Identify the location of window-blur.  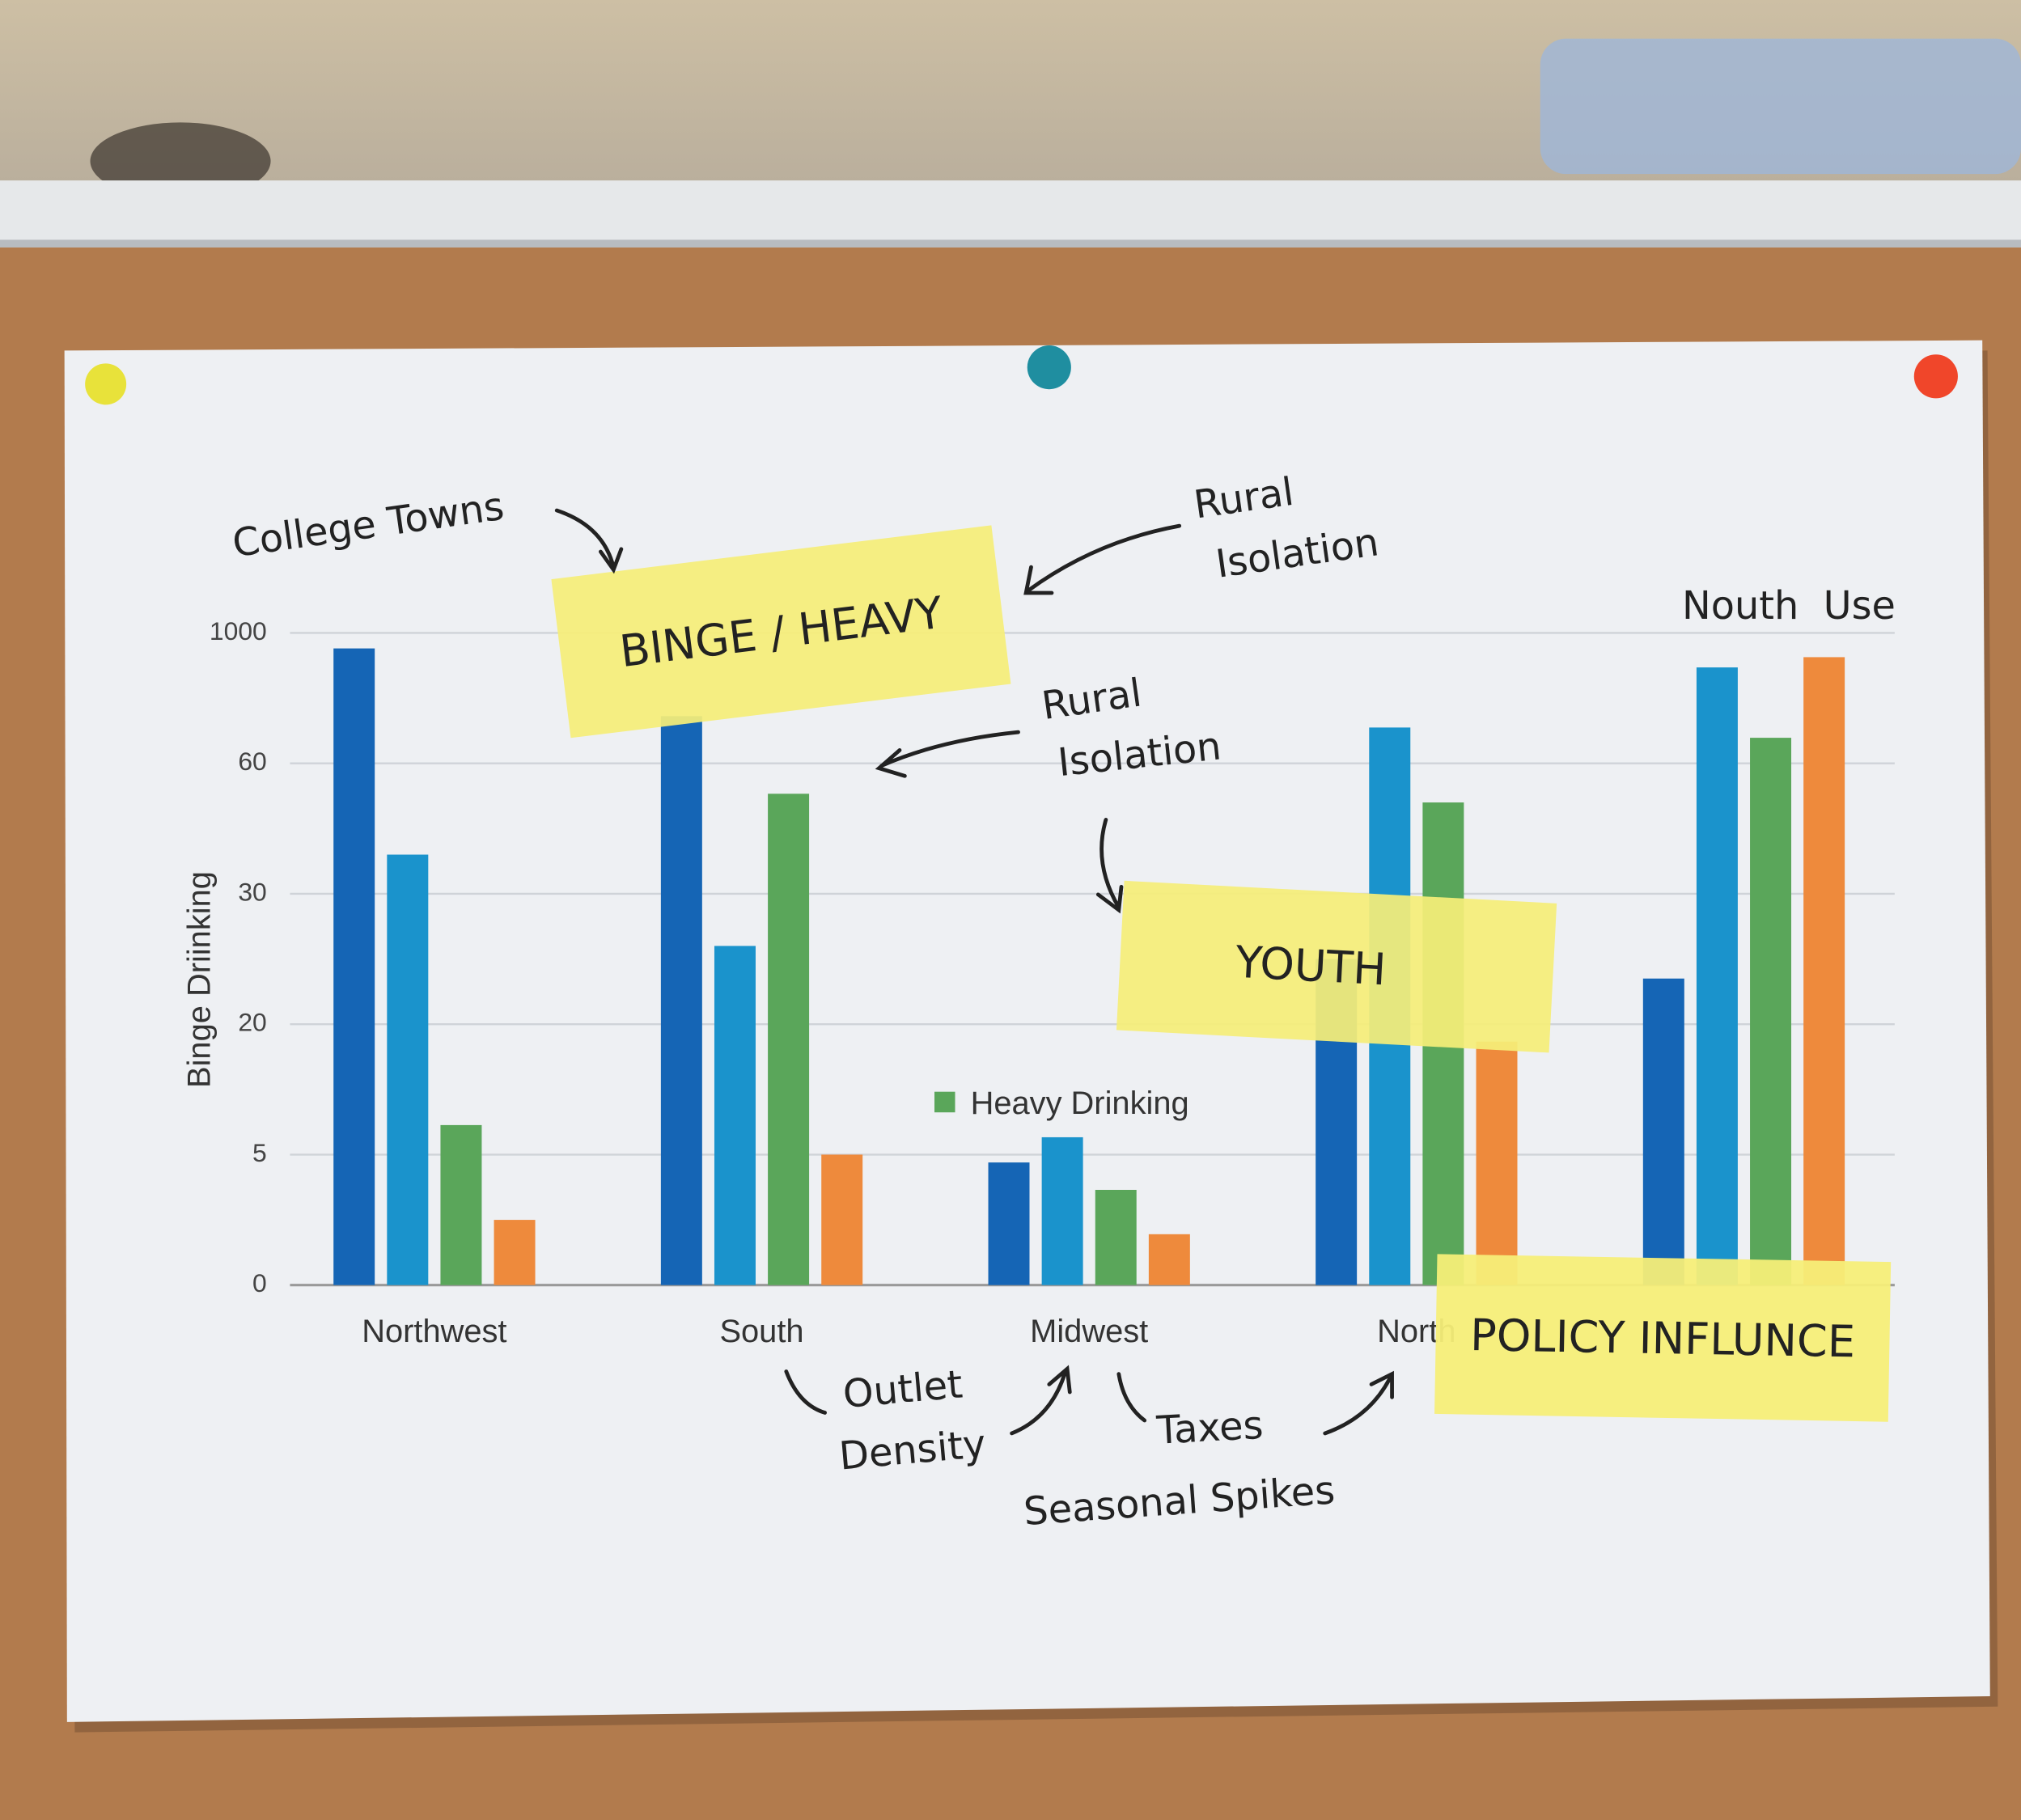
(1780, 106).